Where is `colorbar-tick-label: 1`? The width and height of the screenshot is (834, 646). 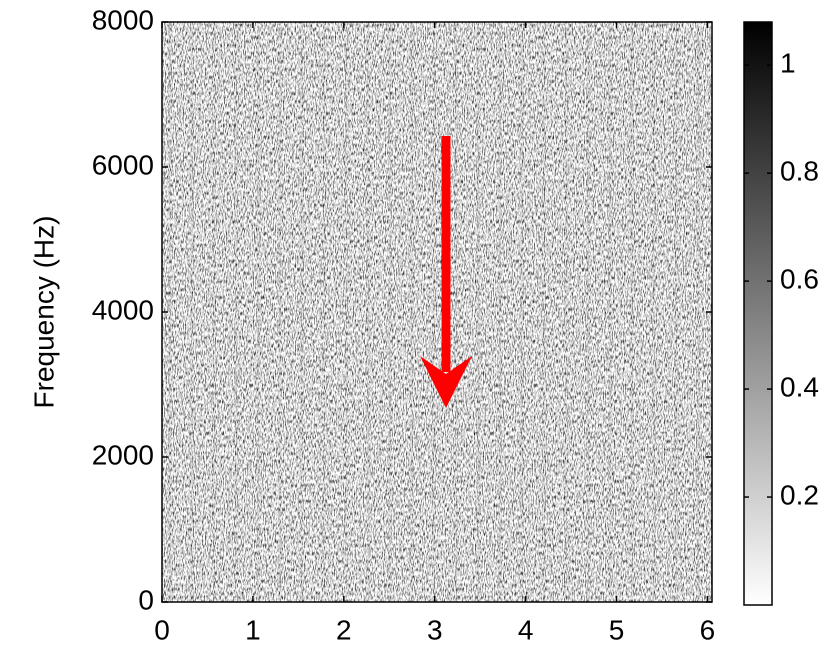 colorbar-tick-label: 1 is located at coordinates (788, 63).